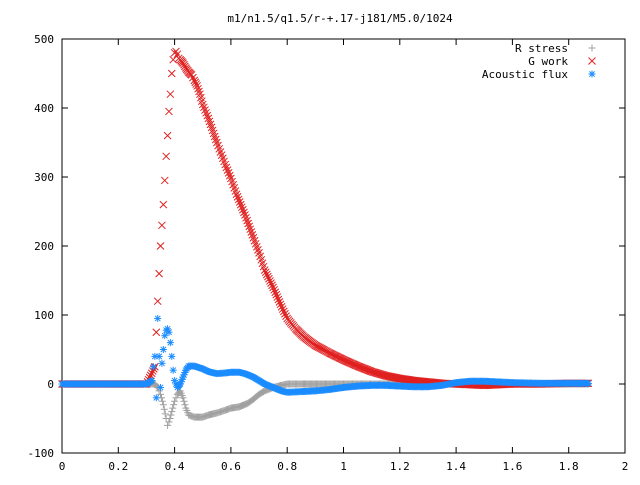  Describe the element at coordinates (287, 466) in the screenshot. I see `x-tick-label: 0.8` at that location.